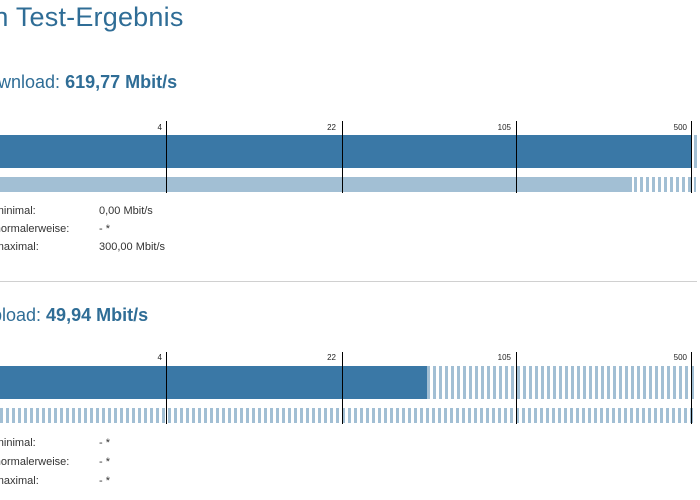 The image size is (700, 500). Describe the element at coordinates (348, 281) in the screenshot. I see `section-divider` at that location.